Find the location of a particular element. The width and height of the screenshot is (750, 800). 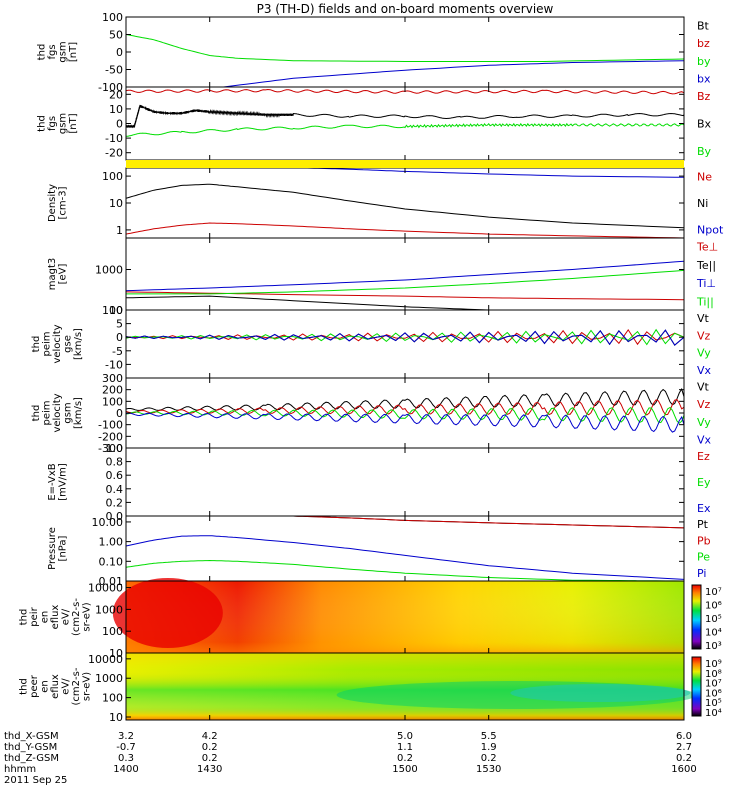

series-line-Bx is located at coordinates (405, 116).